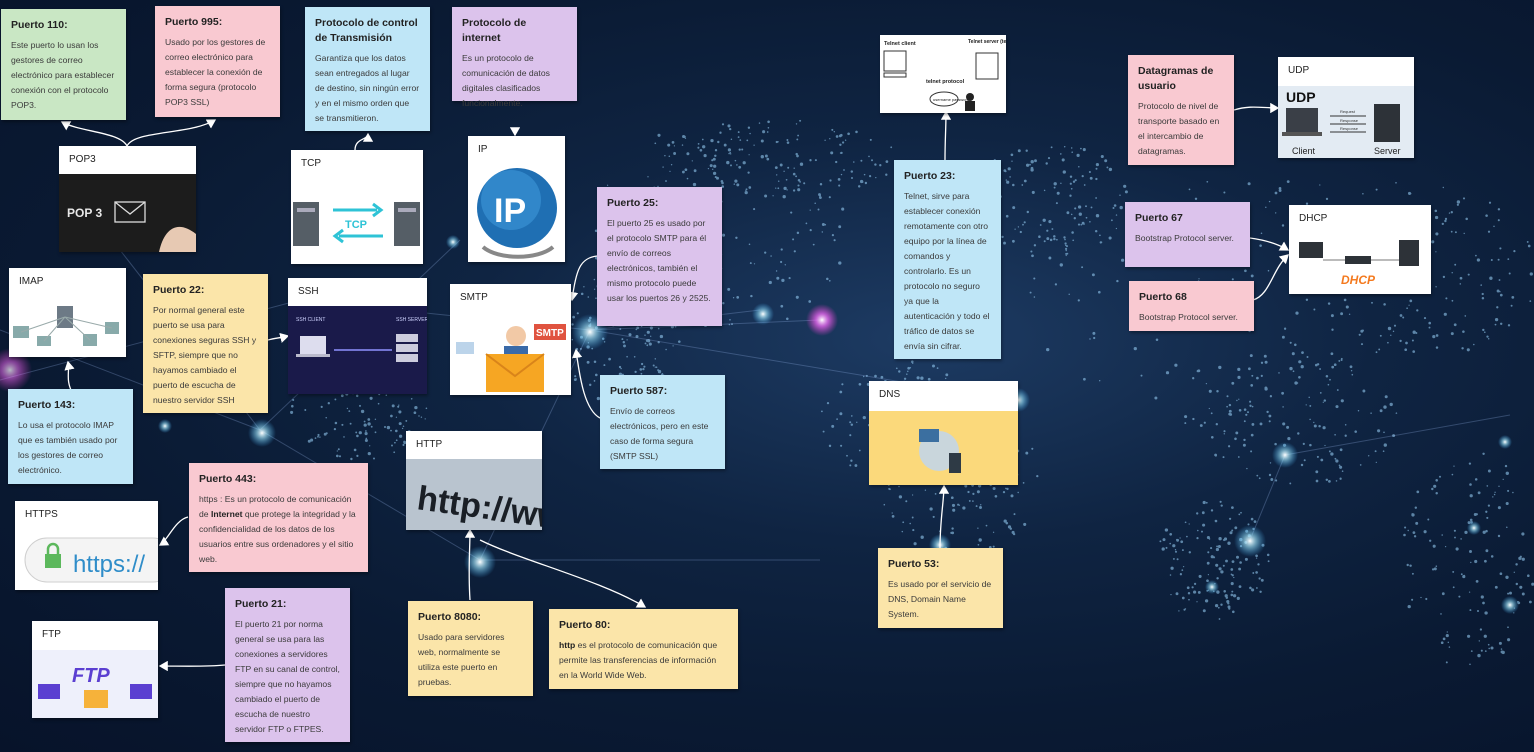 This screenshot has width=1534, height=752. I want to click on smtp-image: SMTP, so click(511, 358).